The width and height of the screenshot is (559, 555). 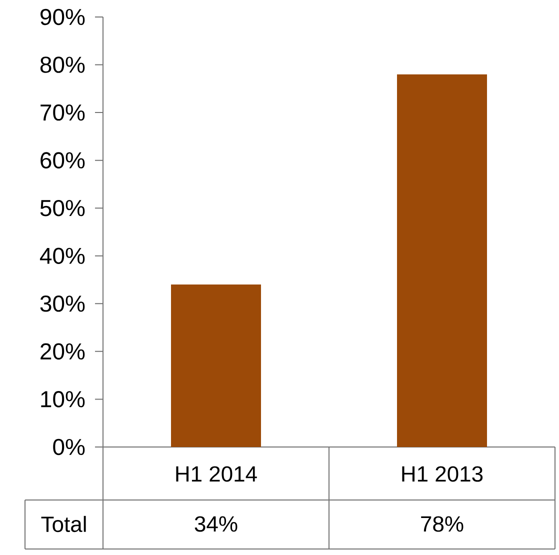 What do you see at coordinates (62, 112) in the screenshot?
I see `y-tick-label: 70%` at bounding box center [62, 112].